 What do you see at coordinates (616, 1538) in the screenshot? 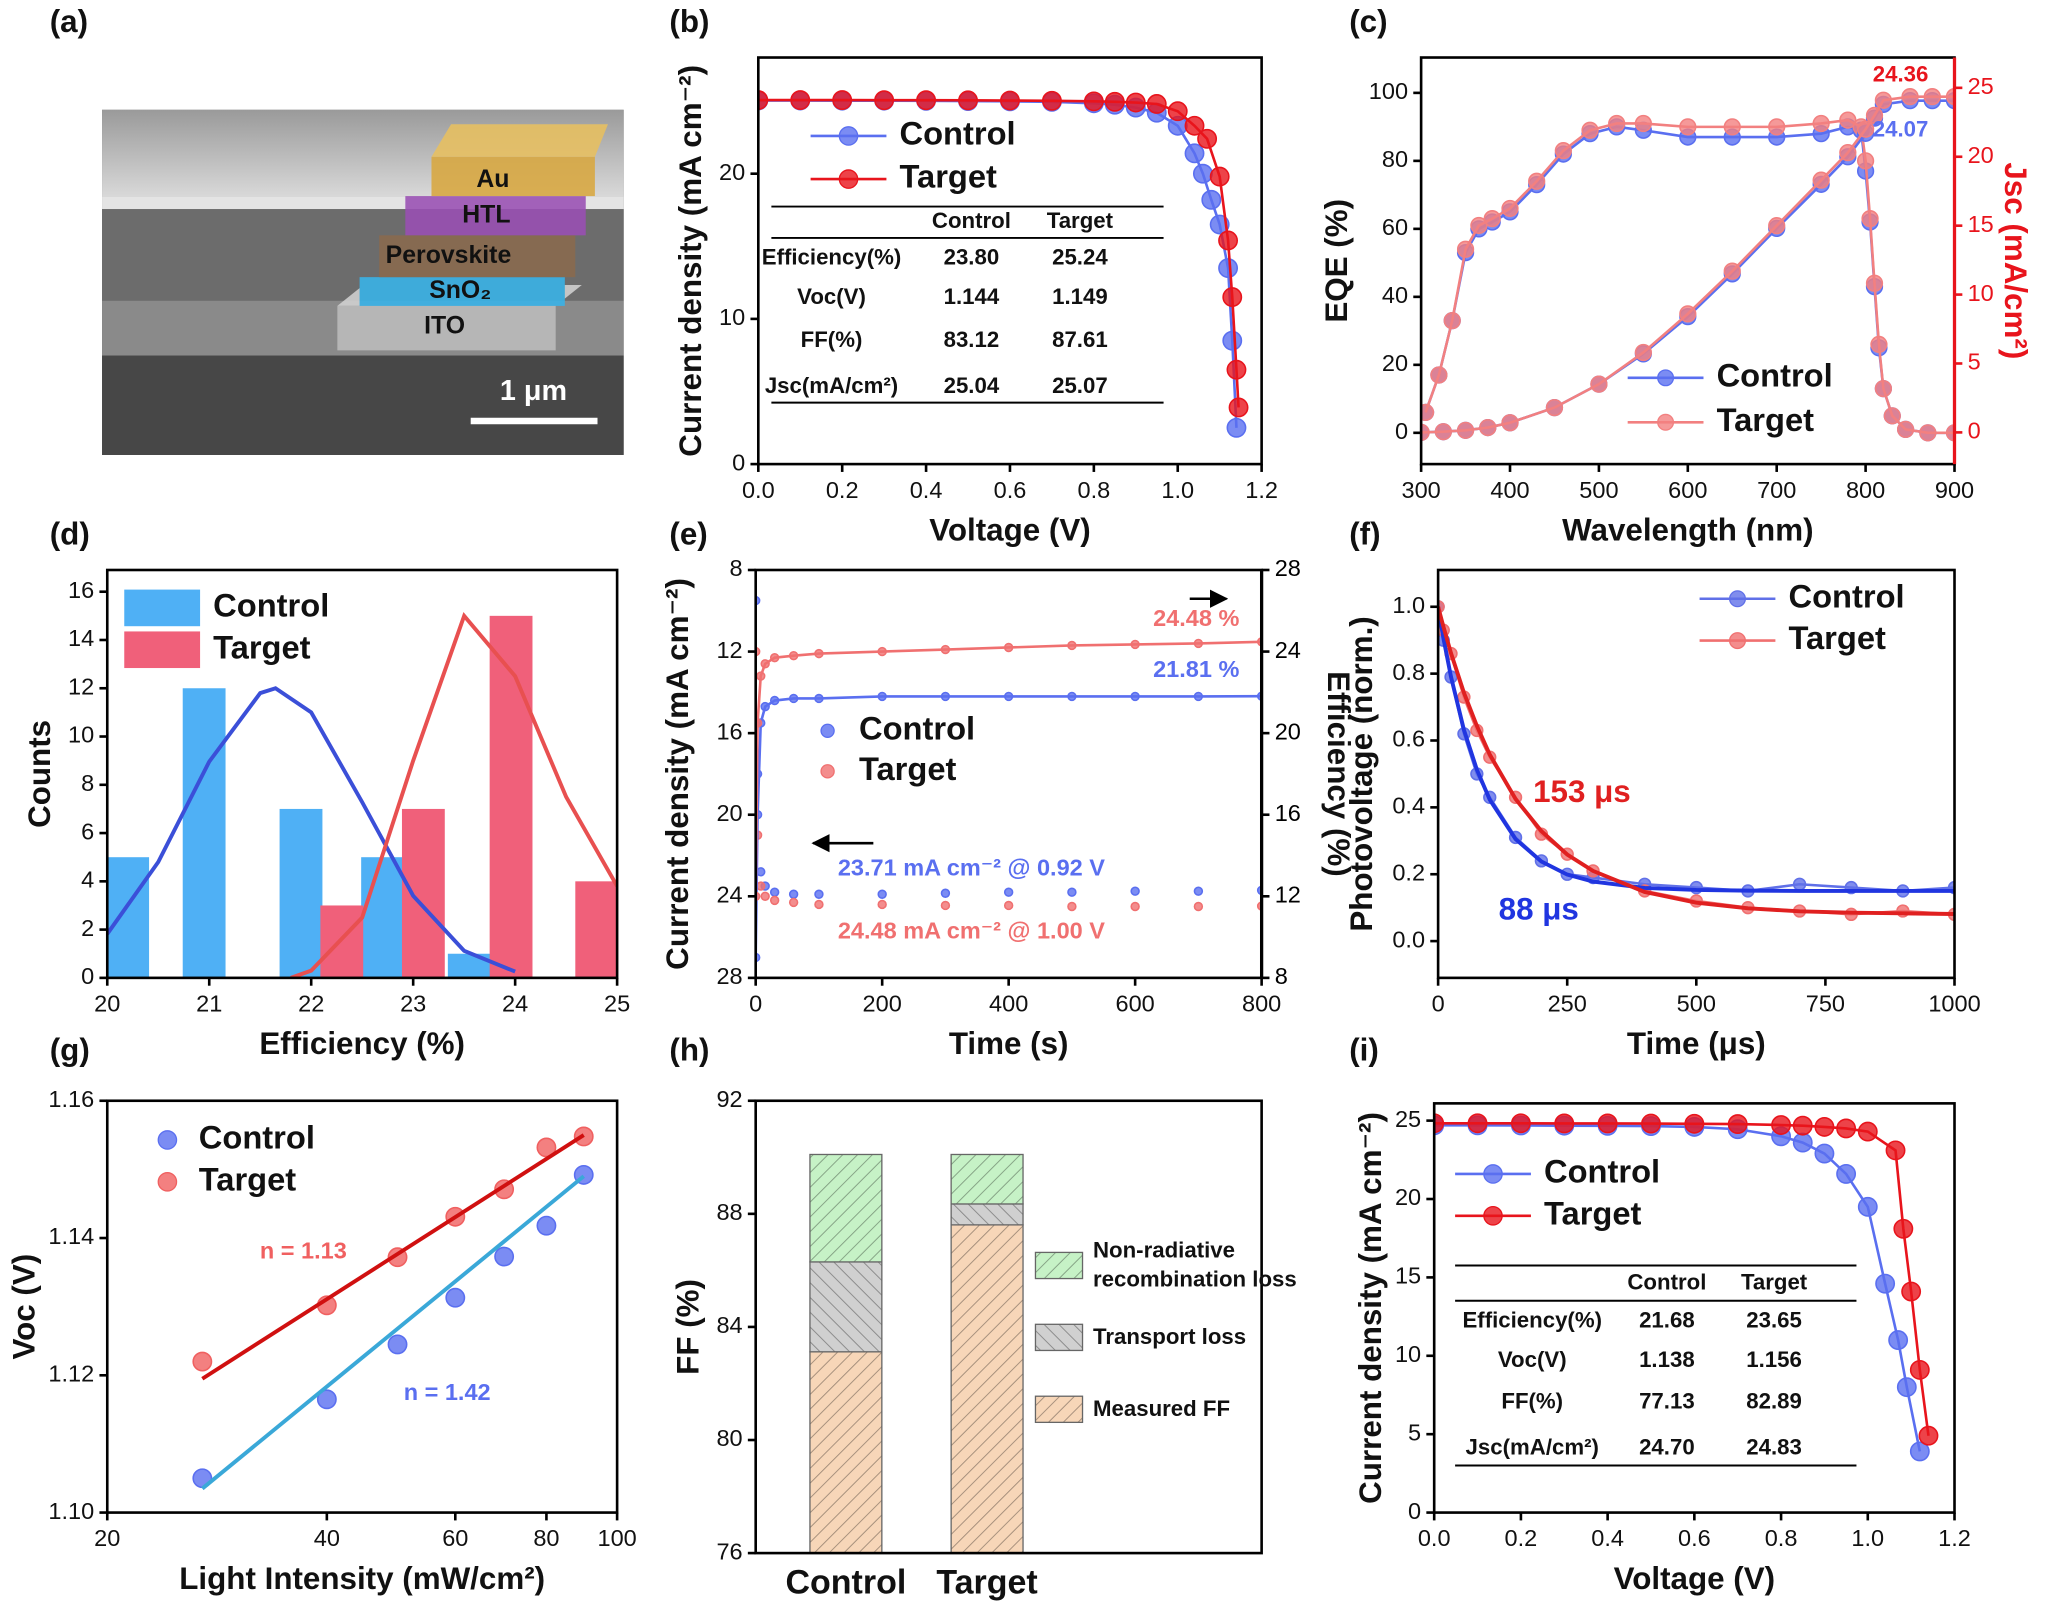
I see `x-tick-label: 100` at bounding box center [616, 1538].